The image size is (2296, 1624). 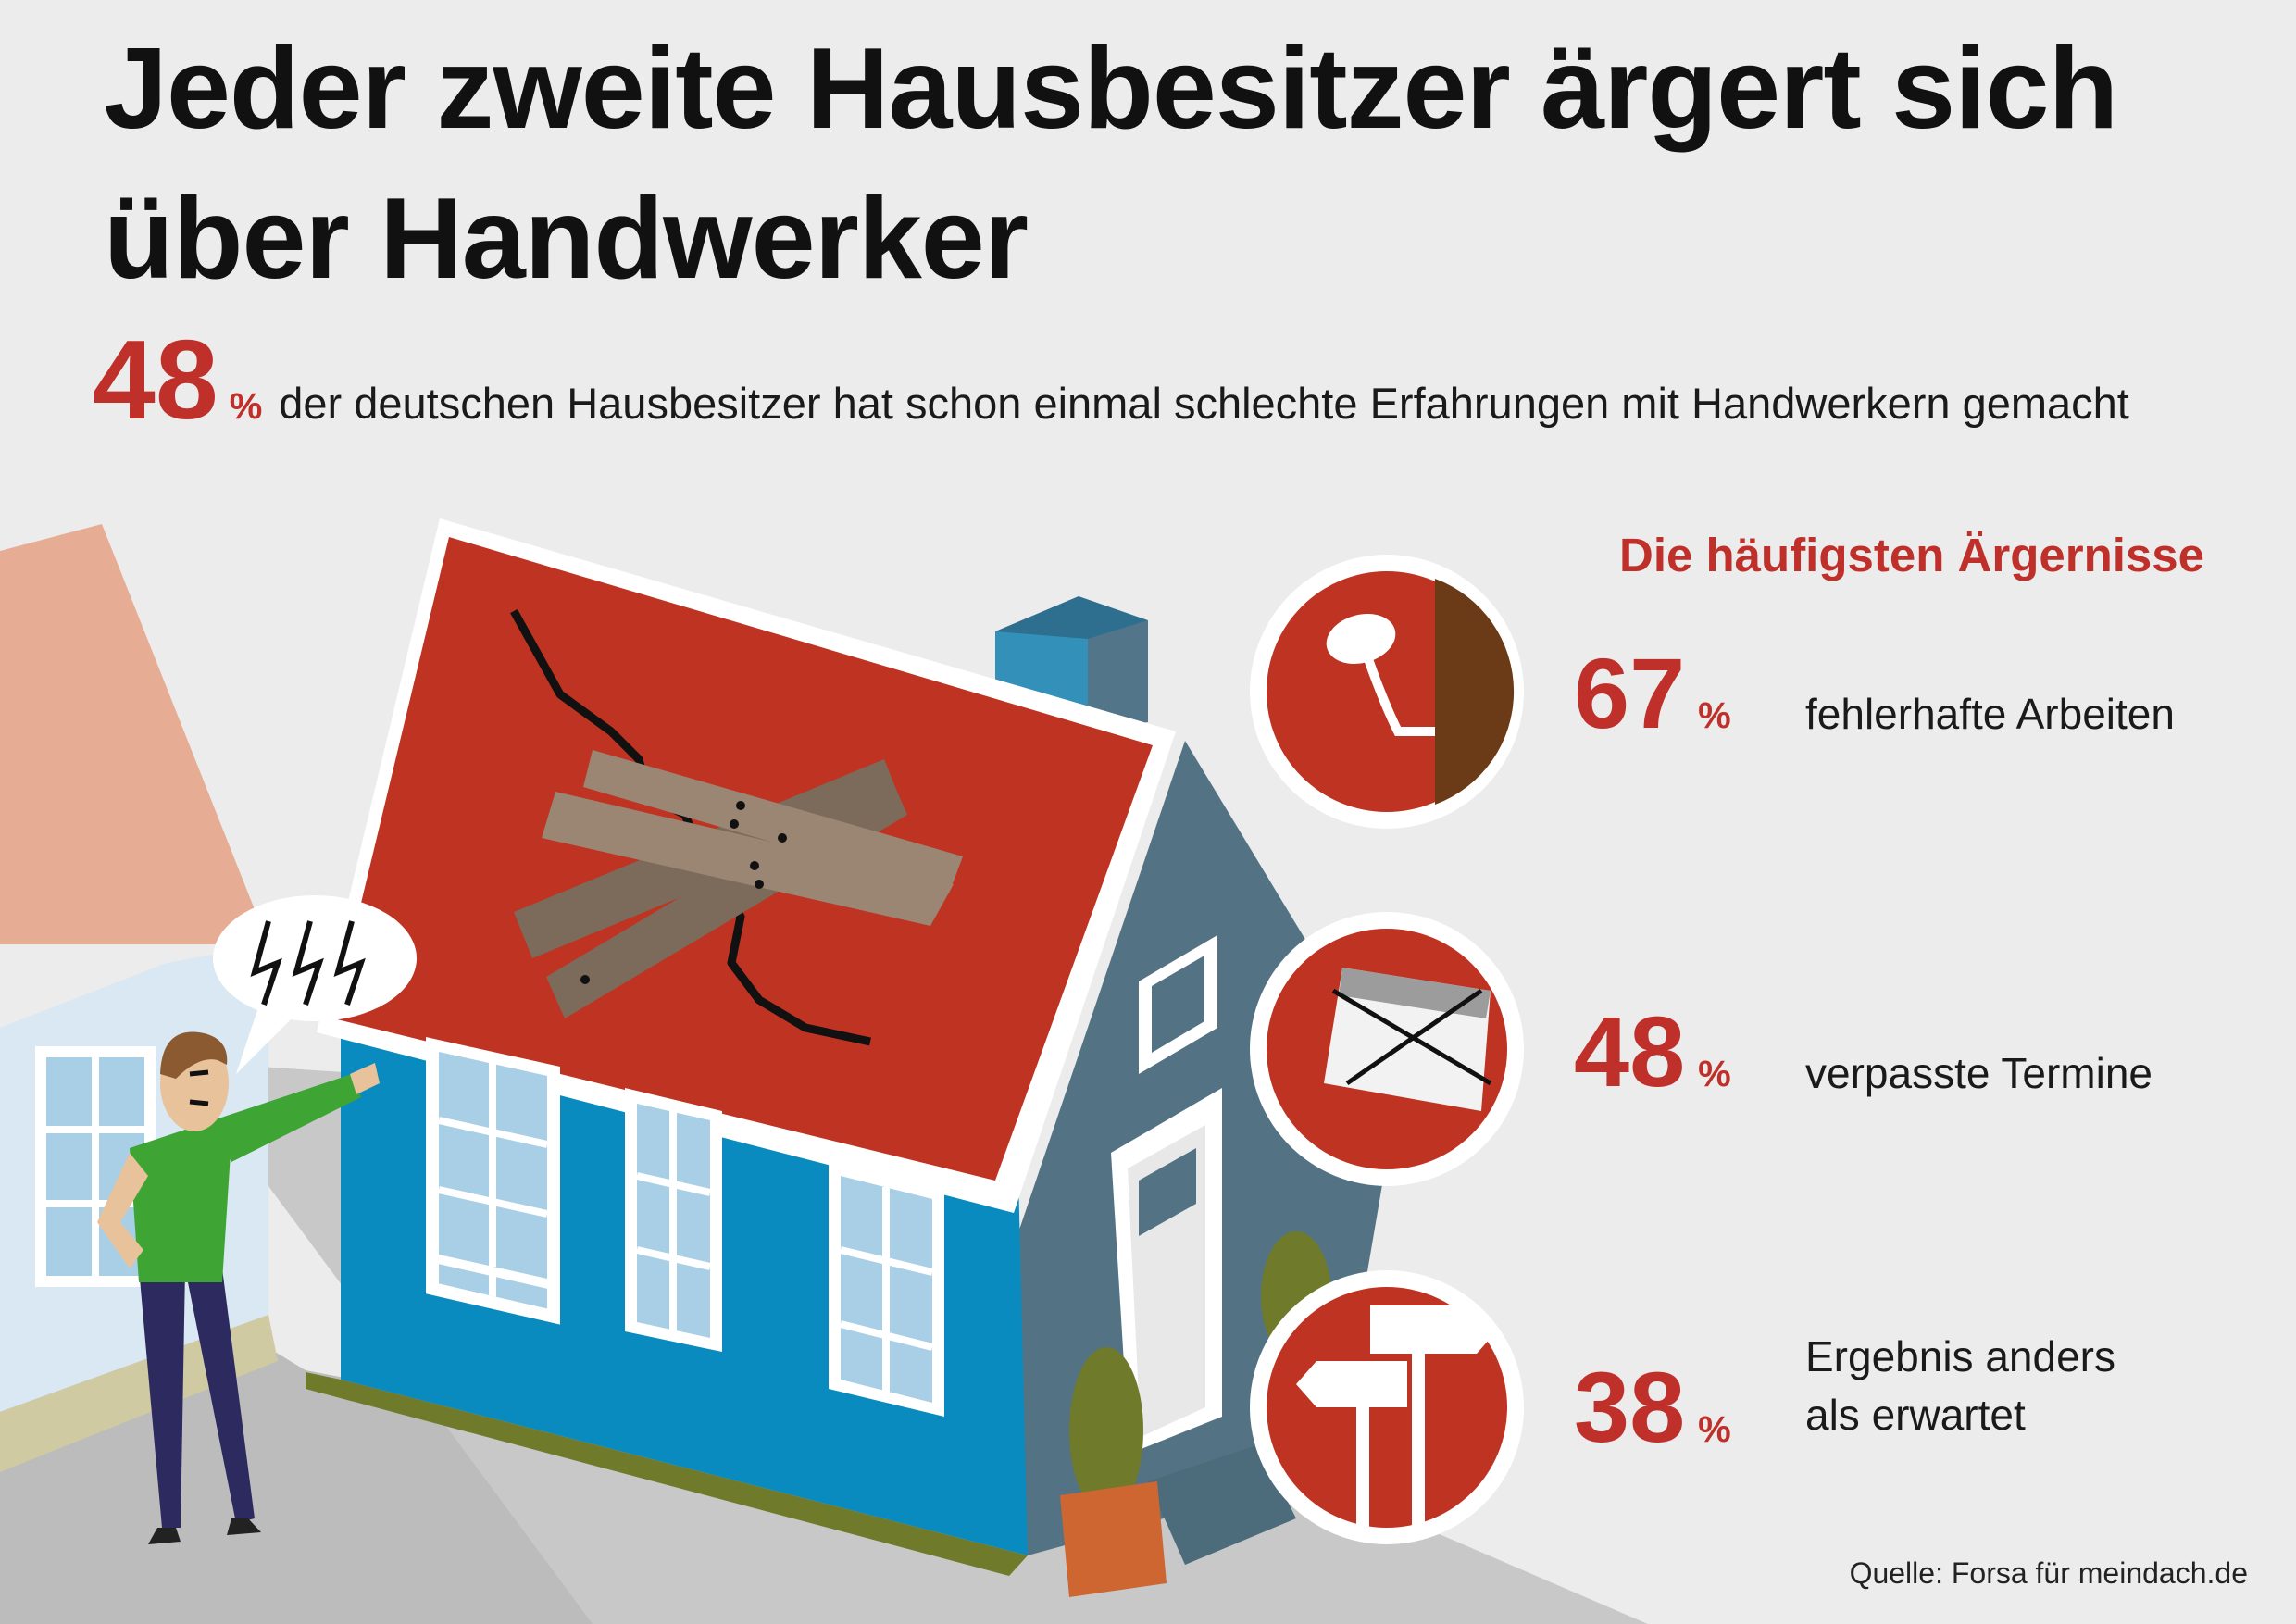 What do you see at coordinates (239, 1287) in the screenshot?
I see `angry-man` at bounding box center [239, 1287].